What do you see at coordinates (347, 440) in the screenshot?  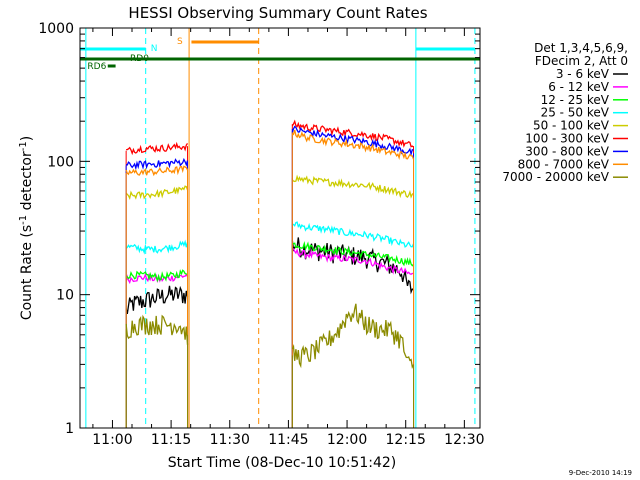 I see `x-tick-label: 12:00` at bounding box center [347, 440].